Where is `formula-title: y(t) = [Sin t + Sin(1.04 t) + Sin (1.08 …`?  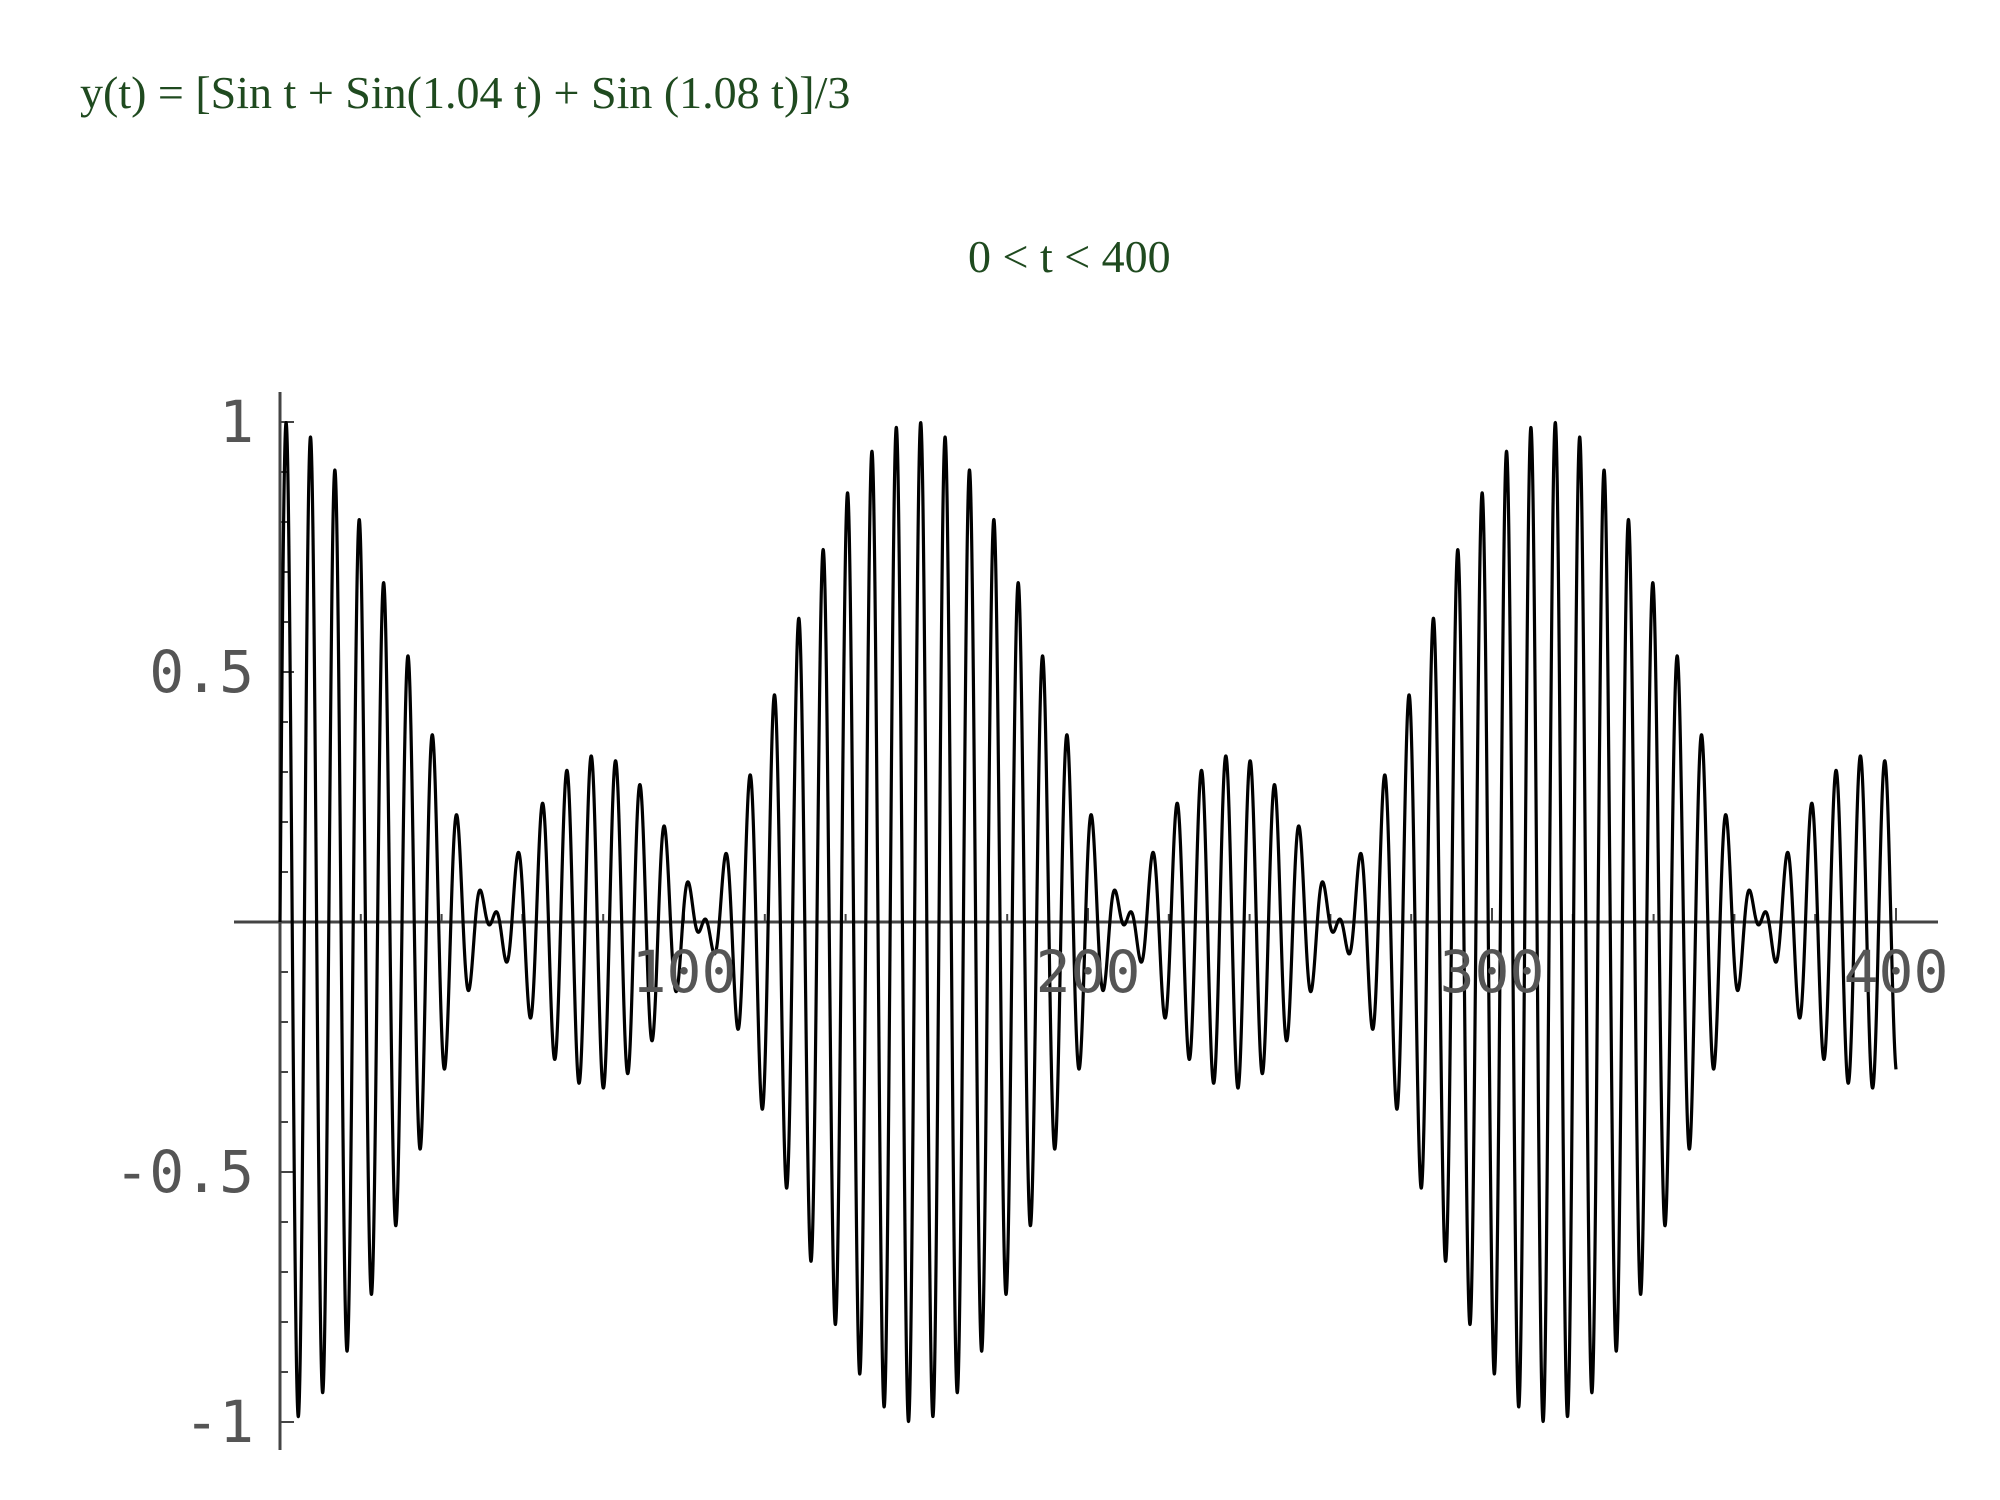 formula-title: y(t) = [Sin t + Sin(1.04 t) + Sin (1.08 … is located at coordinates (465, 92).